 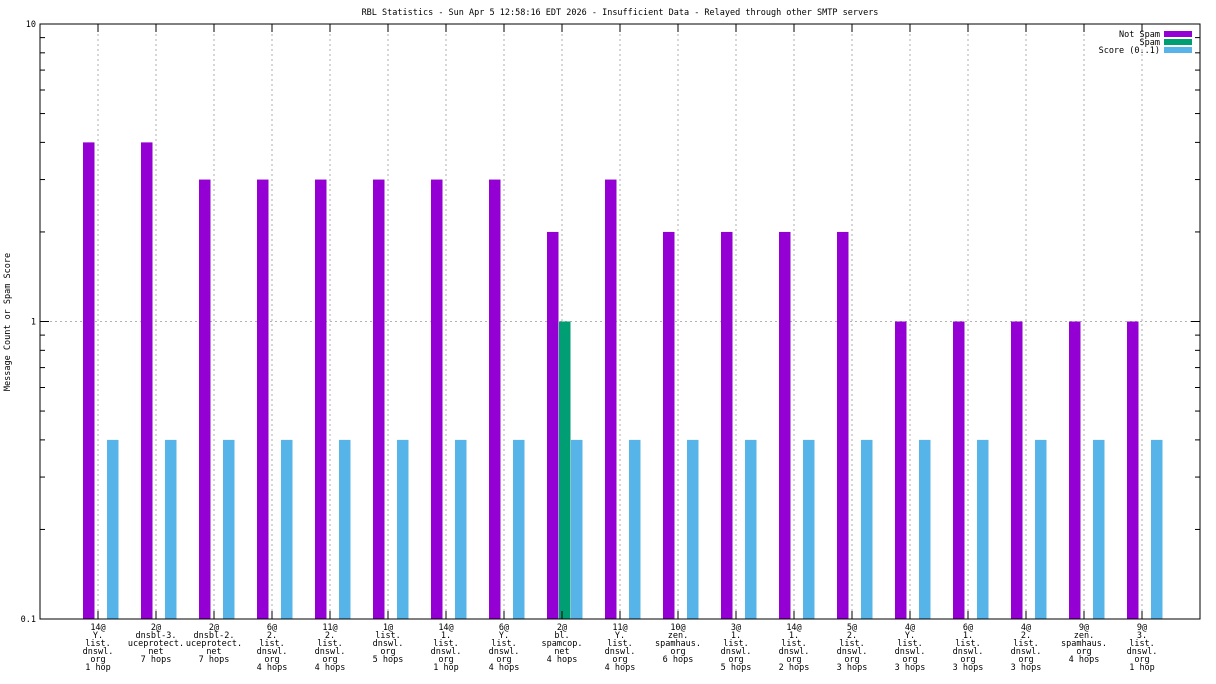 I want to click on x-tick-label: 2 hops, so click(x=794, y=668).